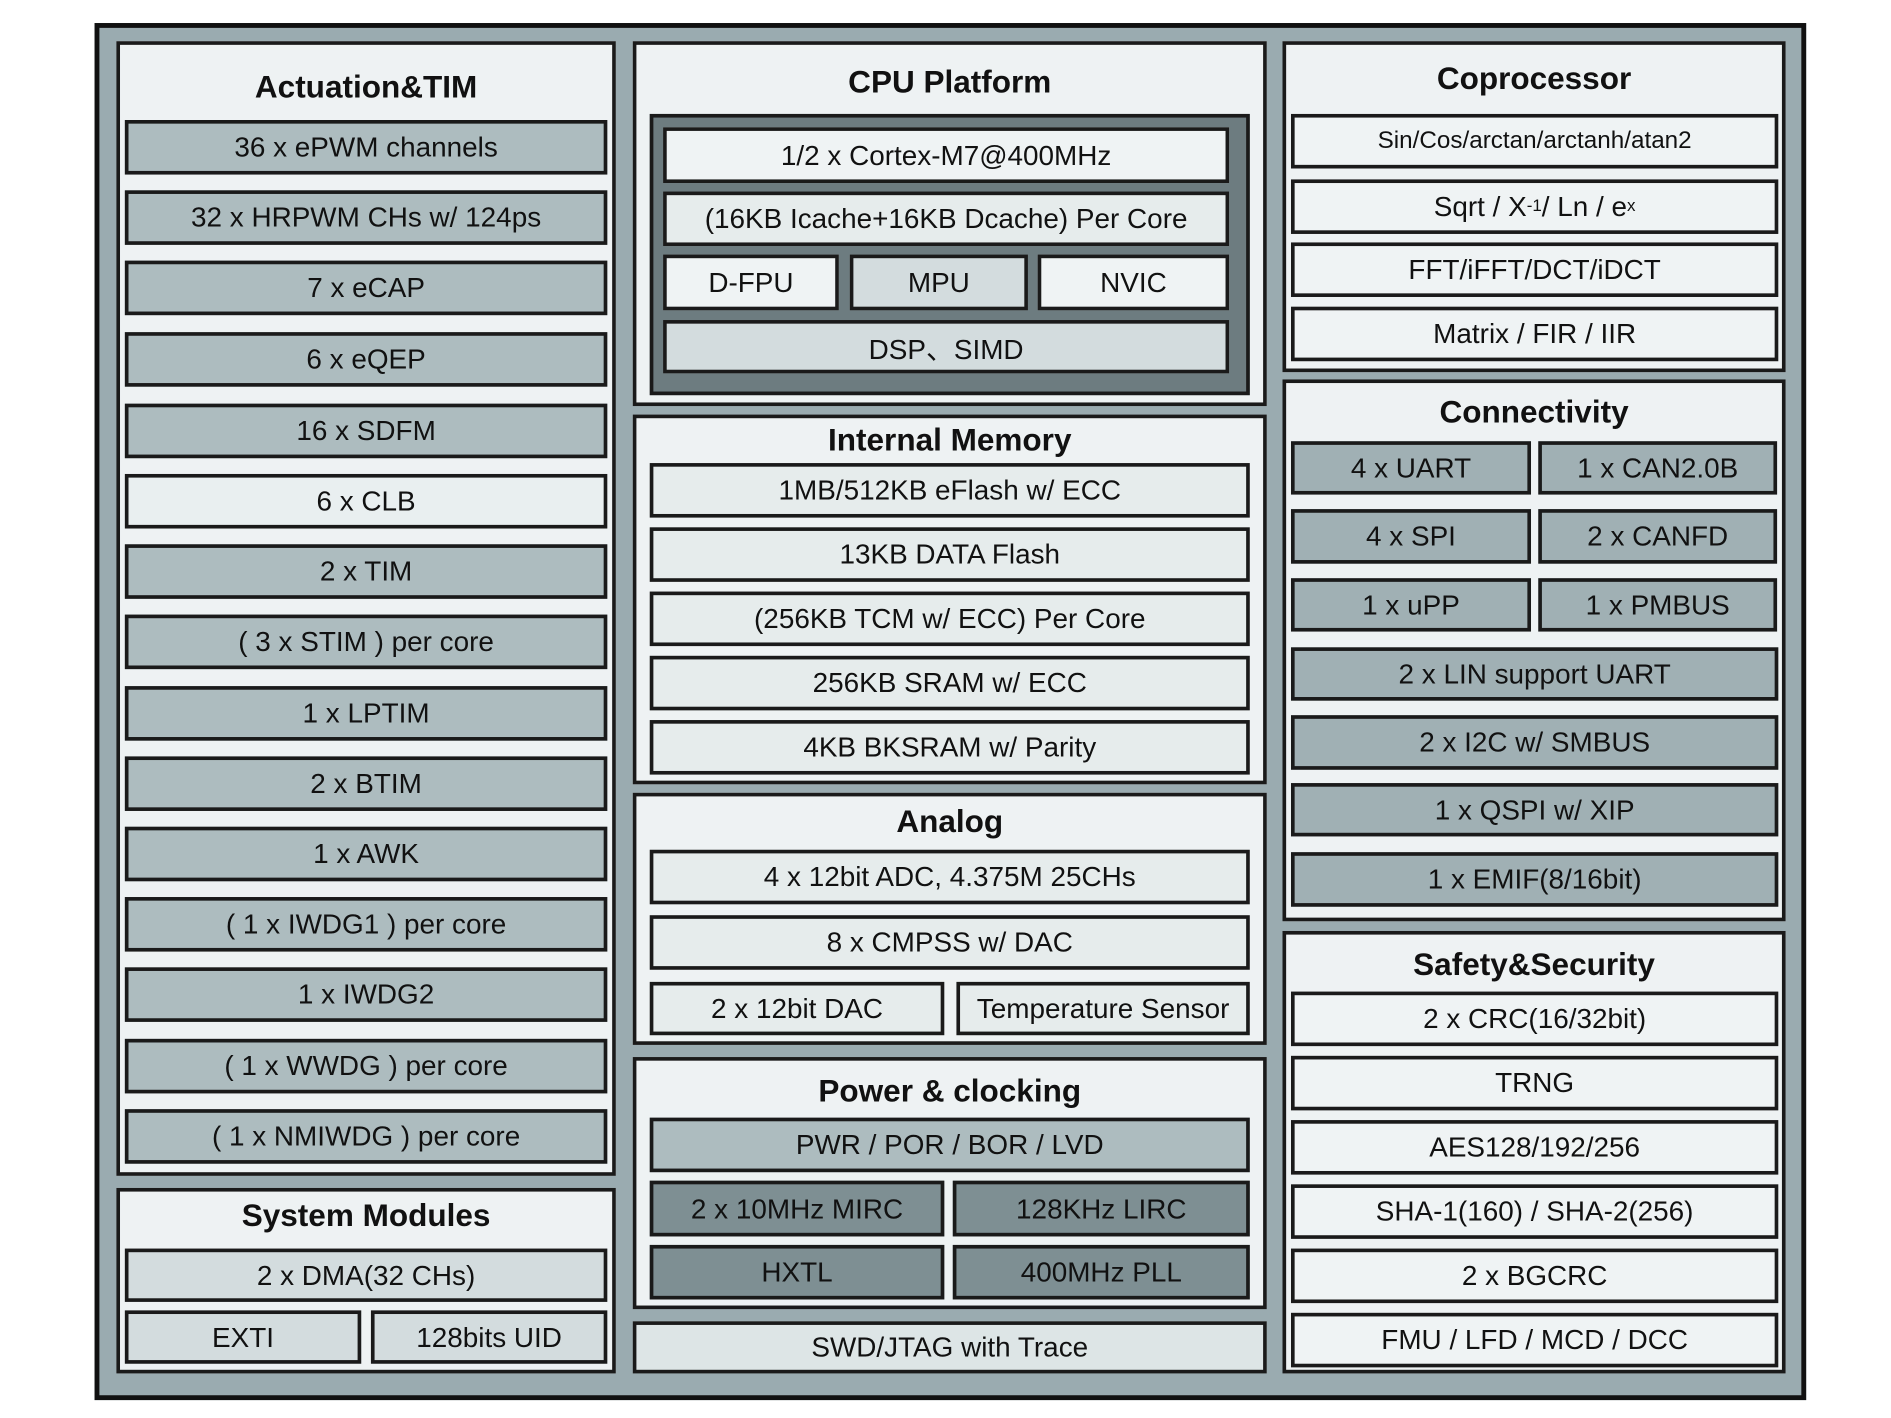 Image resolution: width=1891 pixels, height=1418 pixels. Describe the element at coordinates (1411, 605) in the screenshot. I see `connectivity-block: 1 x uPP` at that location.